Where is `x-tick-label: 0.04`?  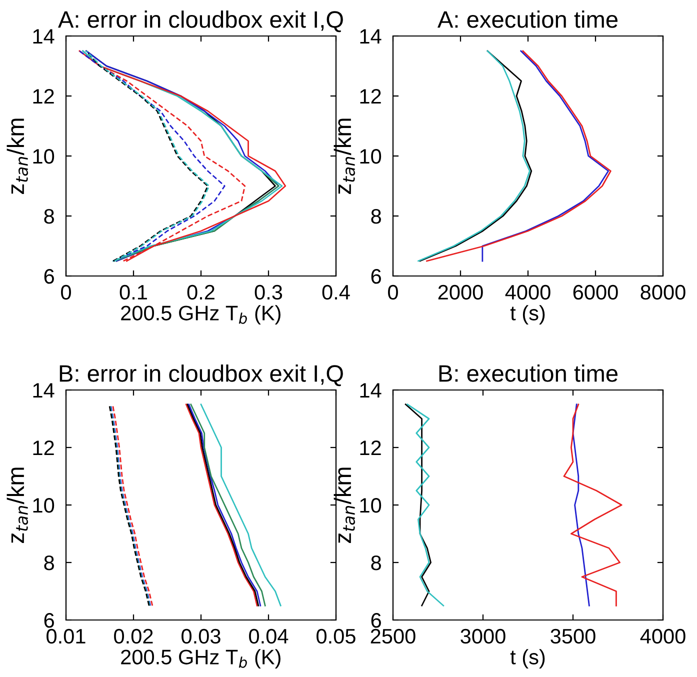
x-tick-label: 0.04 is located at coordinates (268, 636).